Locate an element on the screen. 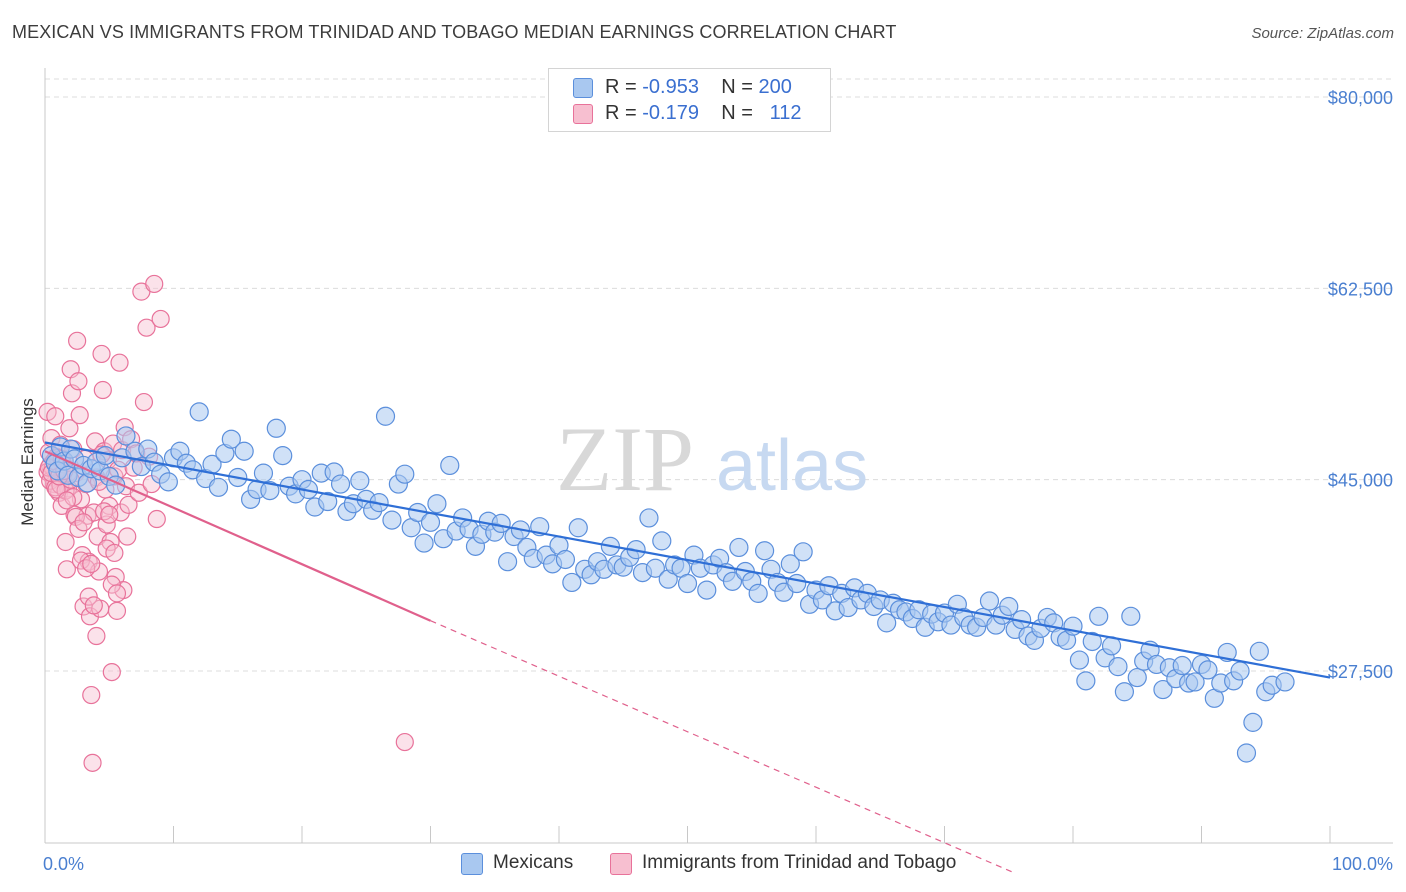 This screenshot has width=1406, height=892. y-tick-label: $27,500 is located at coordinates (1360, 672).